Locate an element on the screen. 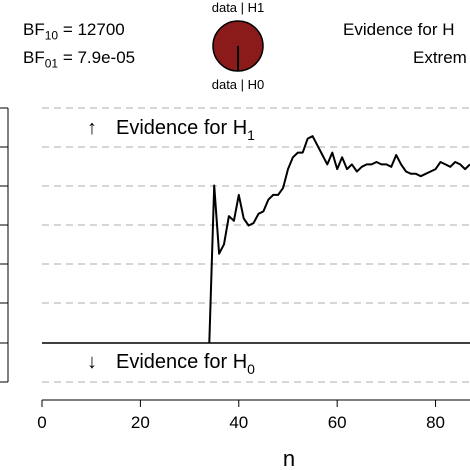  x-tick-label: 80 is located at coordinates (435, 422).